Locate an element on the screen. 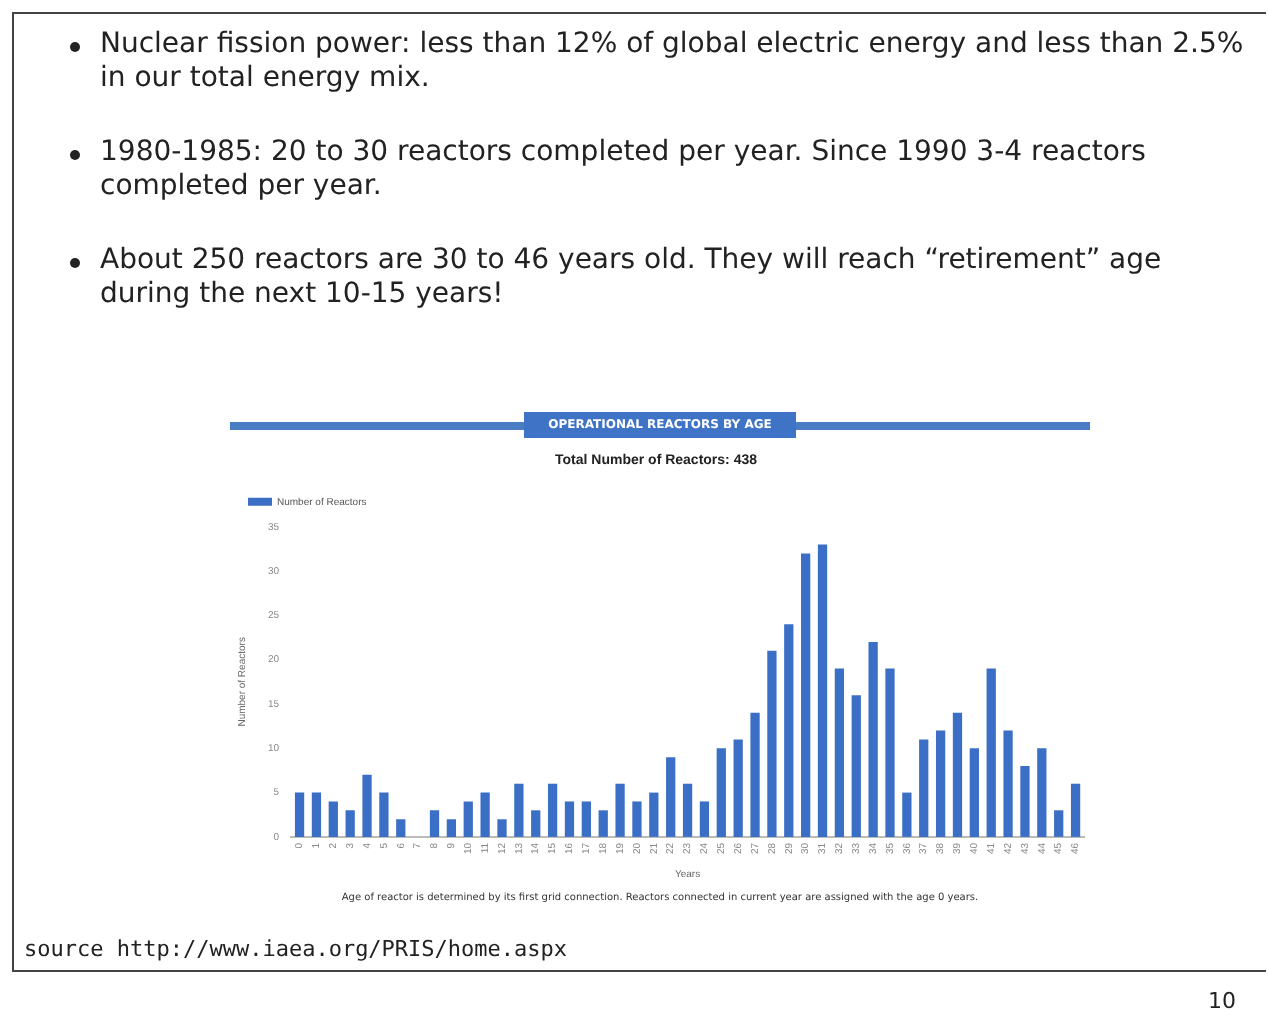 This screenshot has width=1268, height=1014. text: 10 is located at coordinates (1222, 1001).